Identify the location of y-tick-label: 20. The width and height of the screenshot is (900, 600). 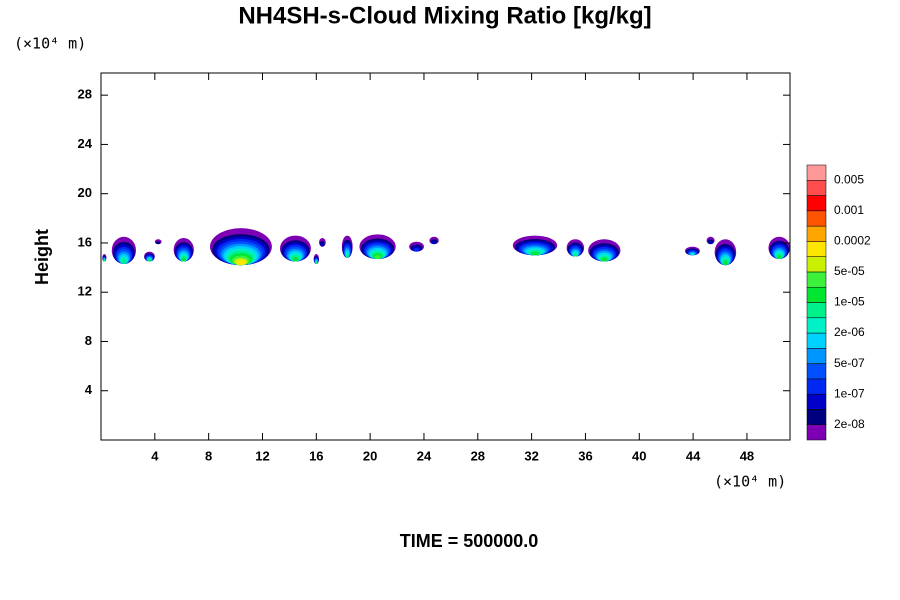
(85, 192).